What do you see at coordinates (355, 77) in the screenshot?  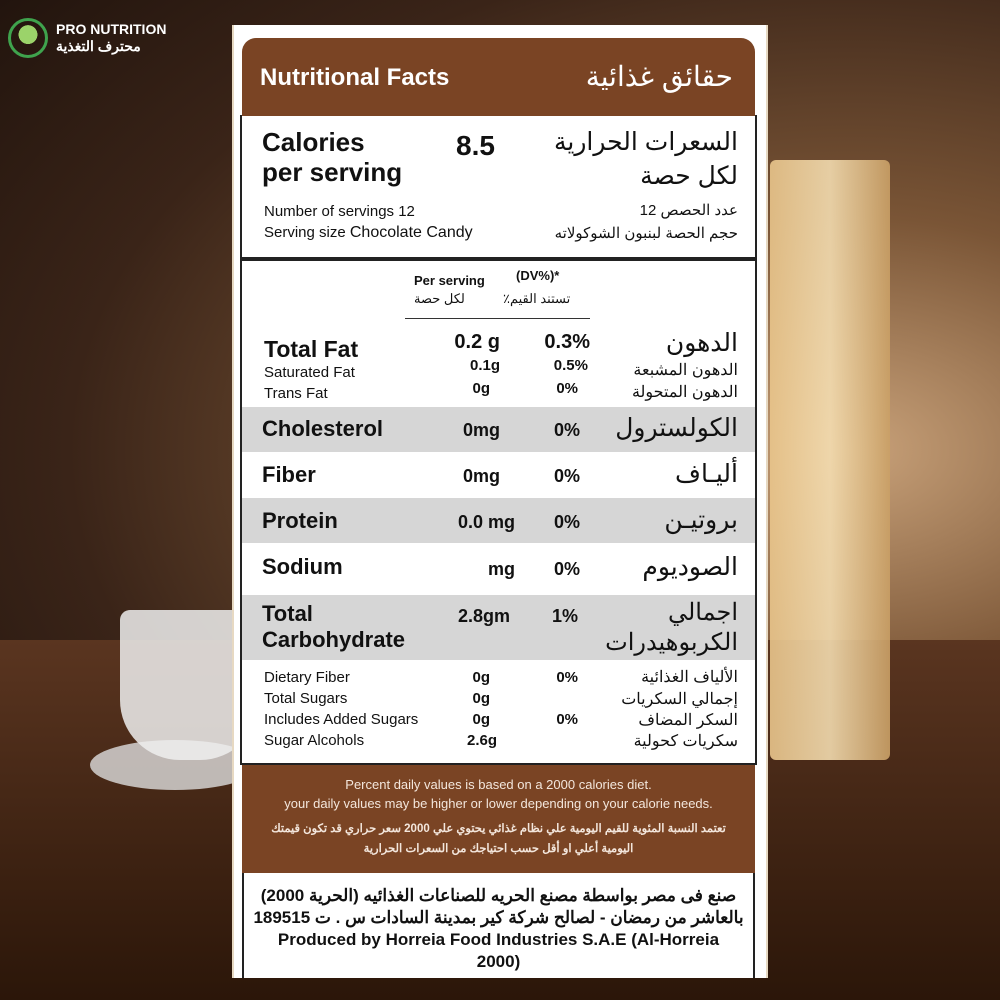 I see `title-en: Nutritional Facts` at bounding box center [355, 77].